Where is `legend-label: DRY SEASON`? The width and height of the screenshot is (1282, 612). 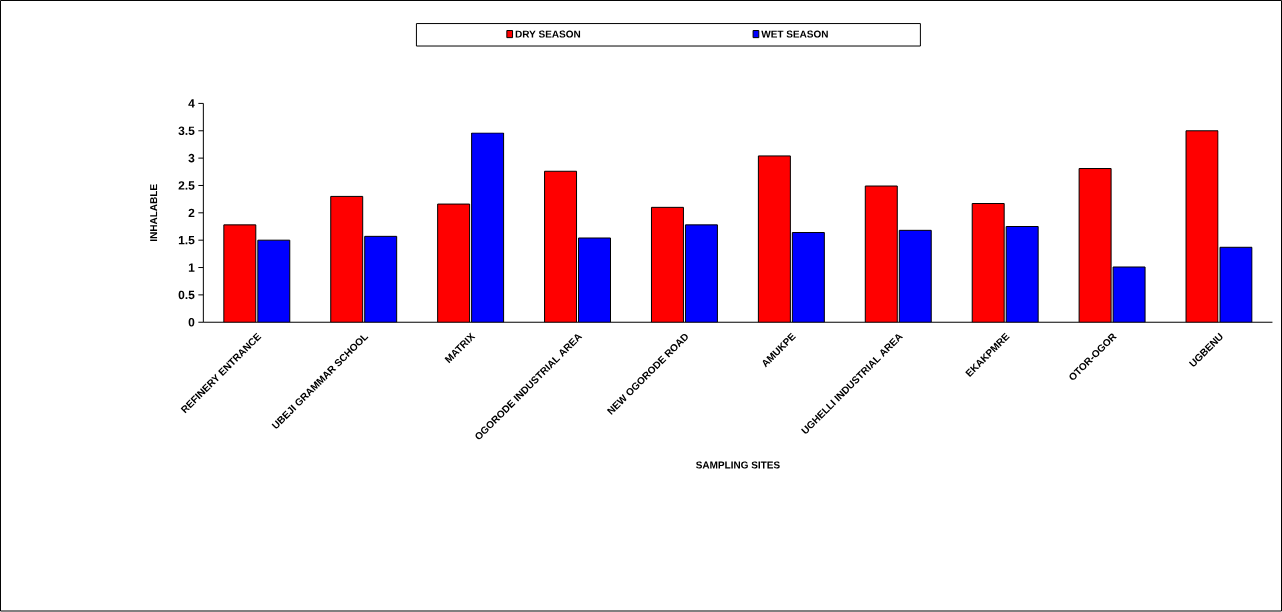 legend-label: DRY SEASON is located at coordinates (548, 34).